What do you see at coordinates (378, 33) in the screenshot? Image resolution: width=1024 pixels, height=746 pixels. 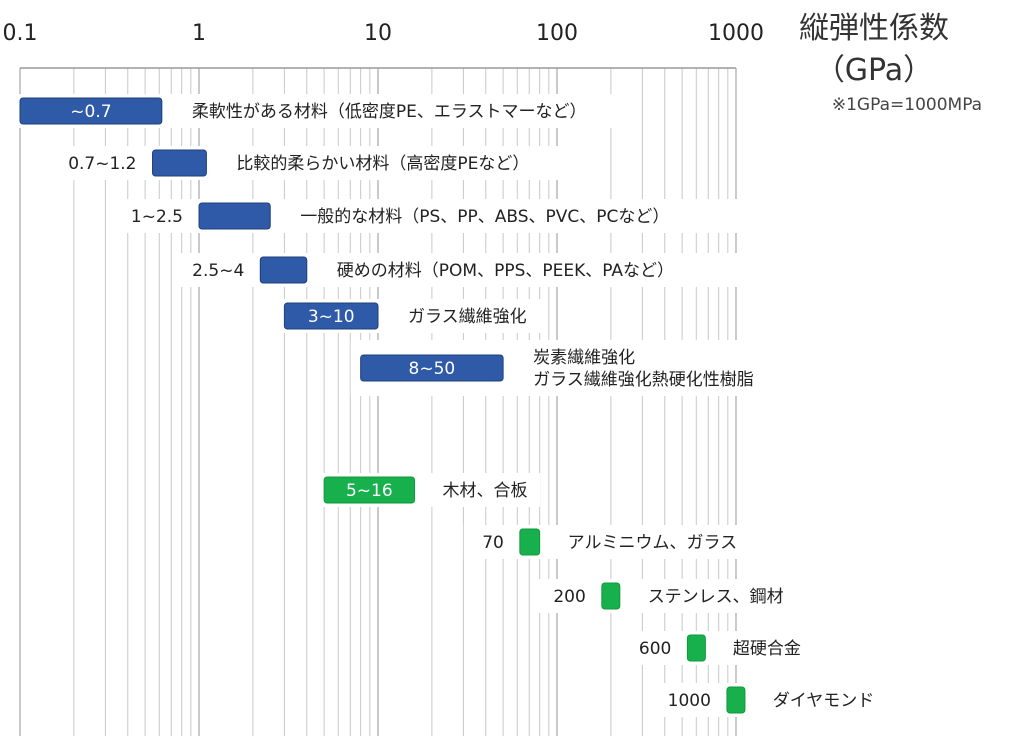 I see `x-tick-label: 10` at bounding box center [378, 33].